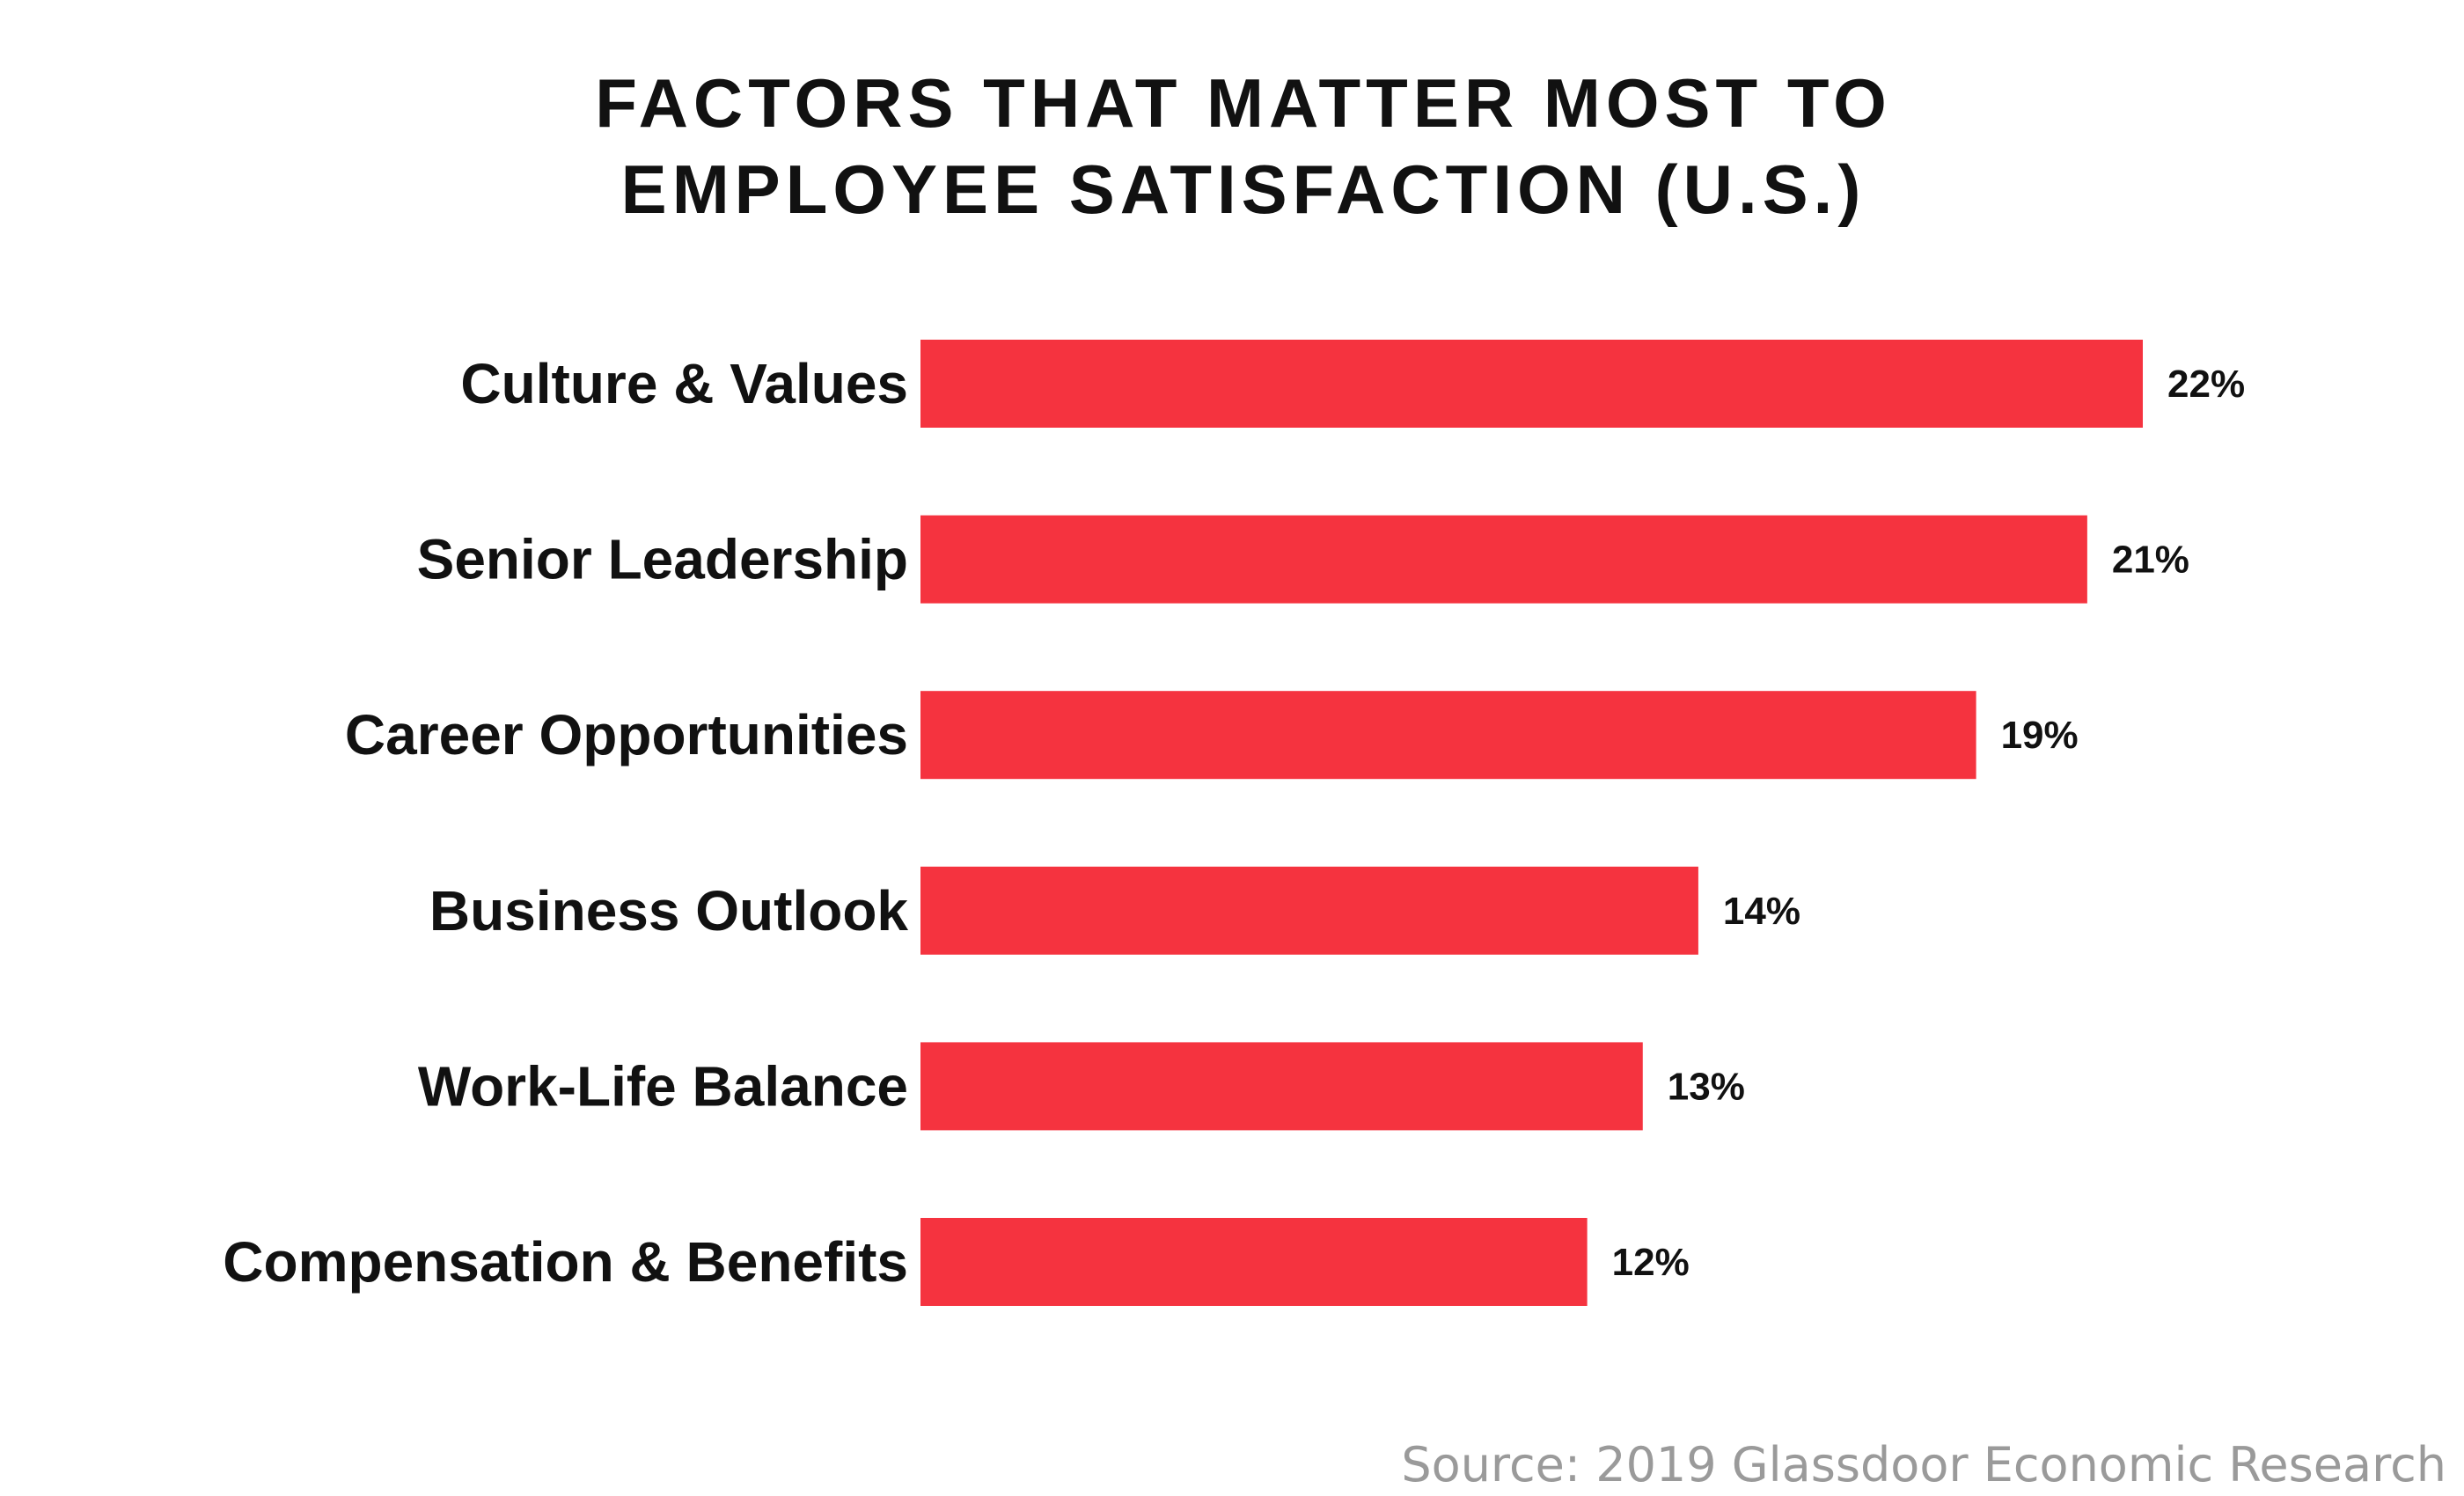 The width and height of the screenshot is (2464, 1496). Describe the element at coordinates (1651, 1262) in the screenshot. I see `data-label: 12%` at that location.